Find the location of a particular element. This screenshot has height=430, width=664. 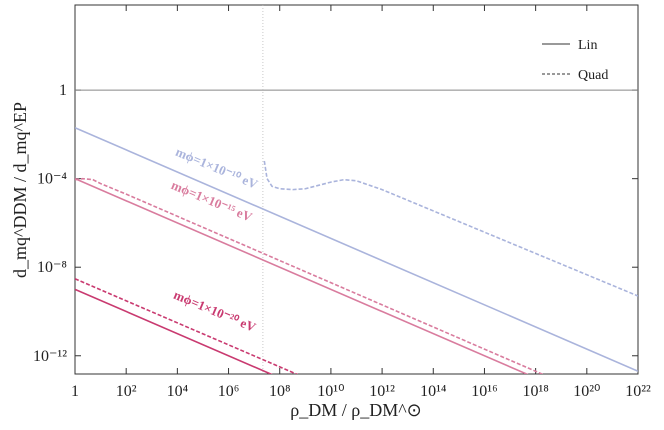

y-axis-label: d_mq^DDM / d_mq^EP is located at coordinates (20, 190).